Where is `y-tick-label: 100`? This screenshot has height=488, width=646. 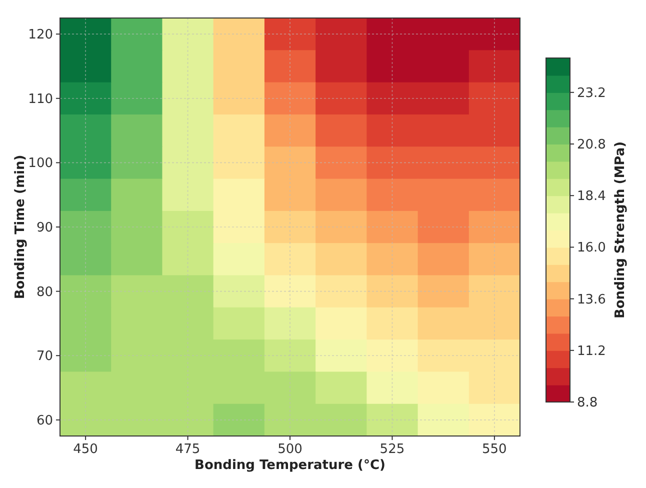
y-tick-label: 100 is located at coordinates (40, 164).